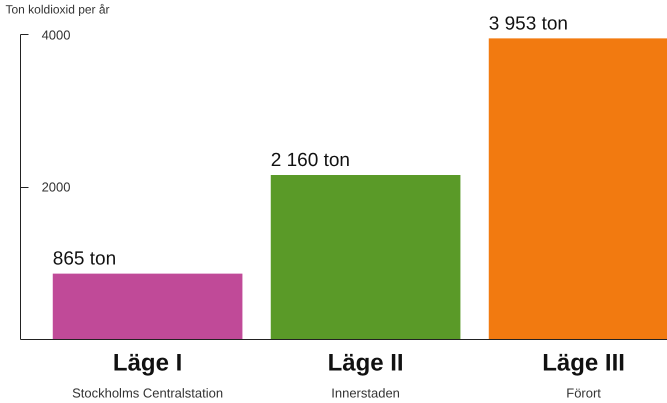 Image resolution: width=667 pixels, height=403 pixels. What do you see at coordinates (148, 375) in the screenshot?
I see `category-label: Läge I Stockholms Centralstation` at bounding box center [148, 375].